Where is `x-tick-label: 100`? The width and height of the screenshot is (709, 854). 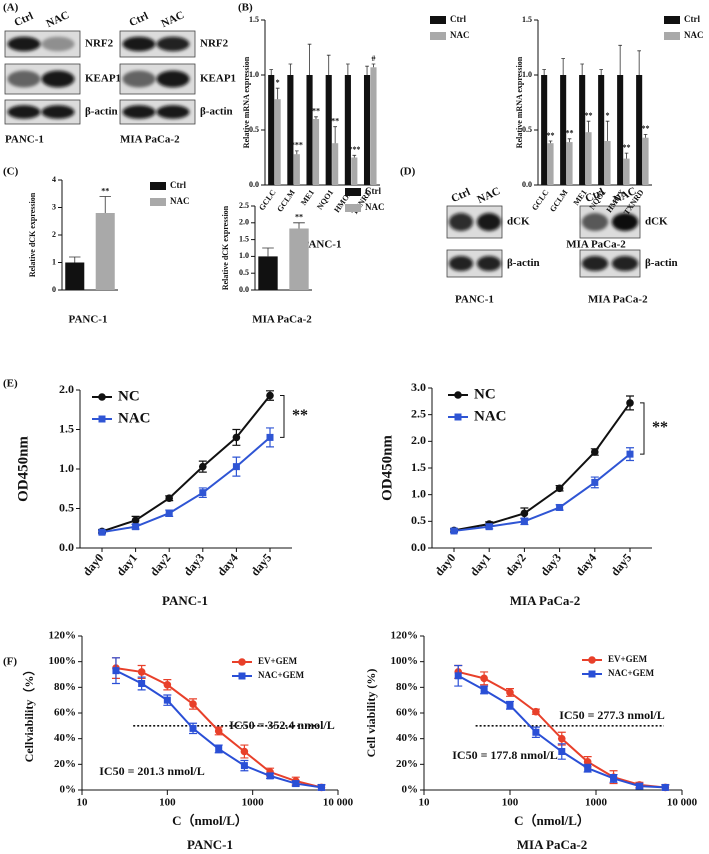
x-tick-label: 100 is located at coordinates (510, 803).